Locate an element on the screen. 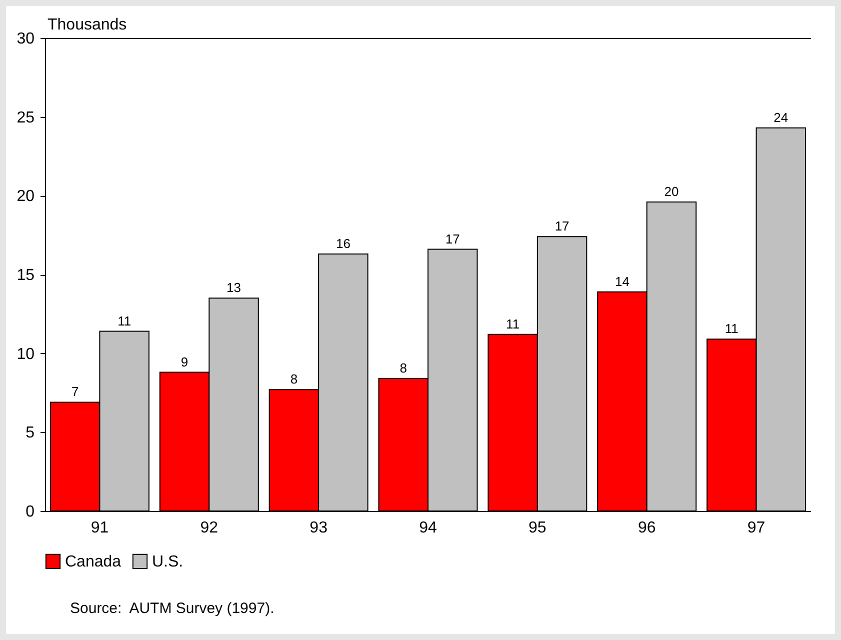  x-tick-label: 91 is located at coordinates (99, 528).